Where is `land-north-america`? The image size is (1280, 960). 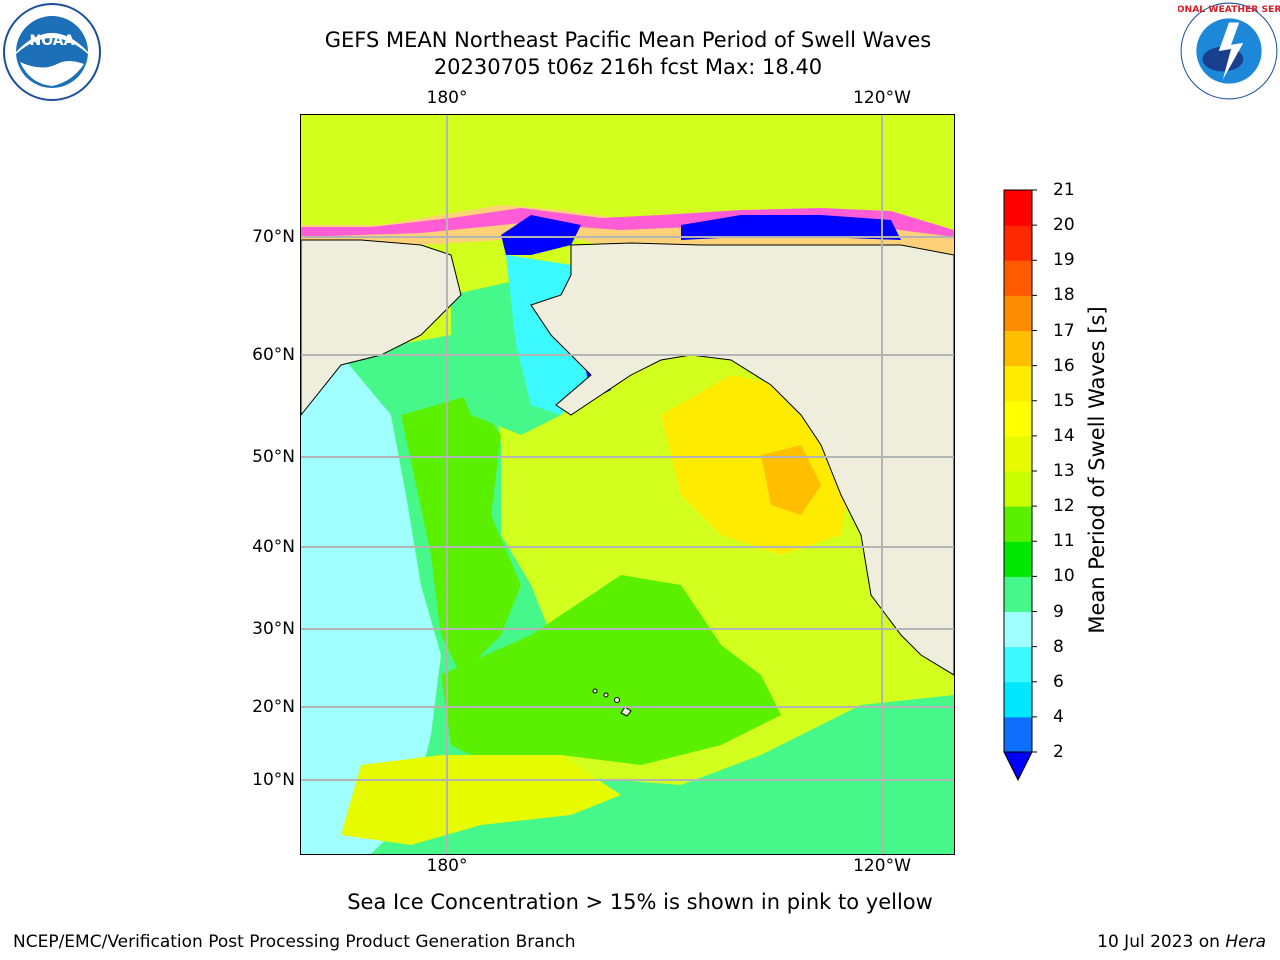 land-north-america is located at coordinates (742, 459).